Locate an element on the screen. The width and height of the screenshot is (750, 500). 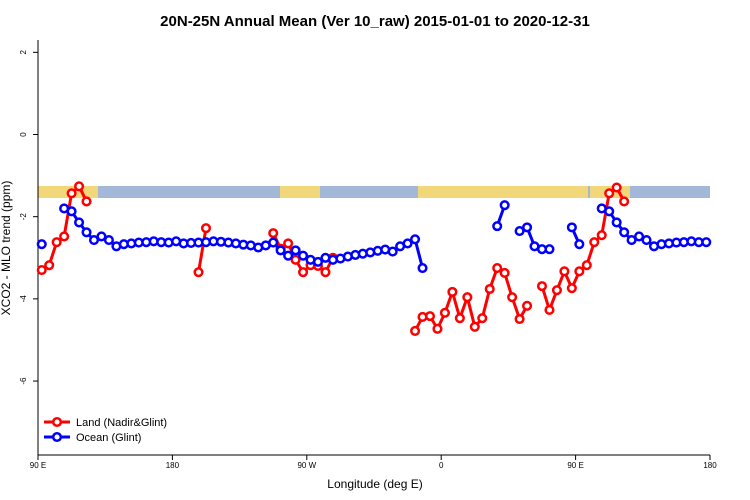
y-tick-label: -4 is located at coordinates (23, 299).